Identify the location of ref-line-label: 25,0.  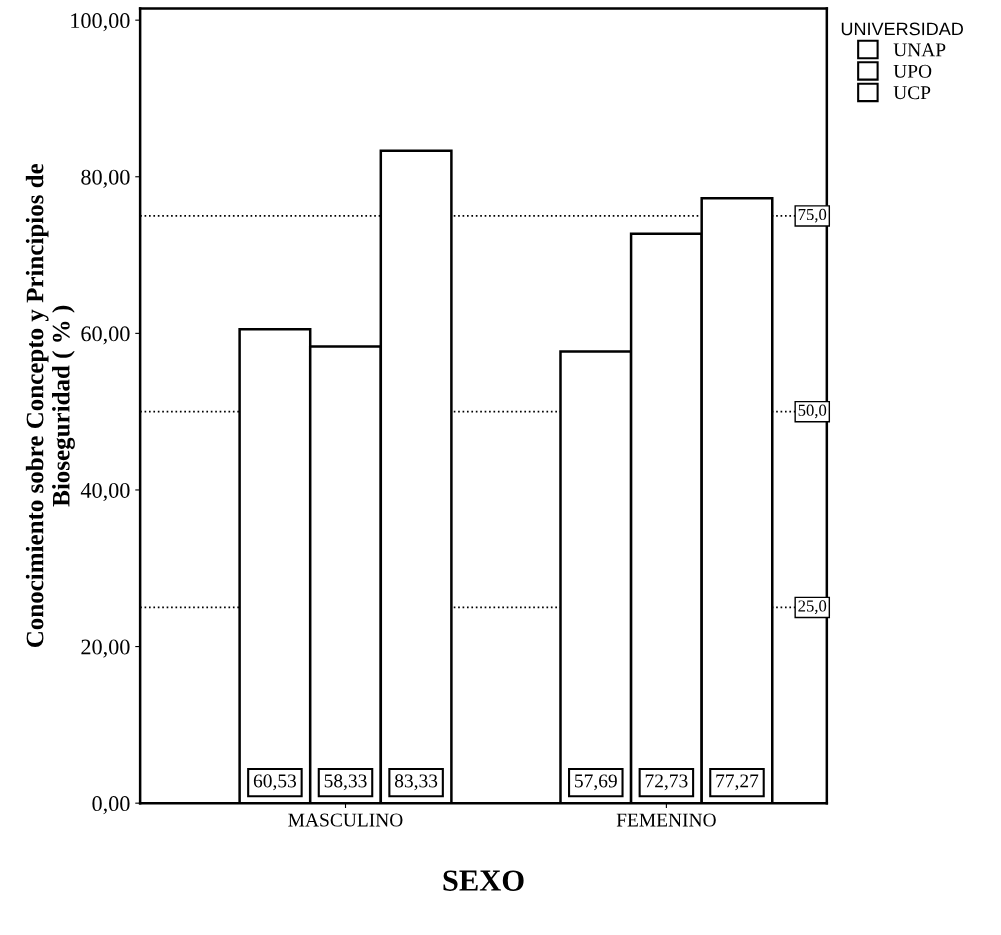
(812, 607).